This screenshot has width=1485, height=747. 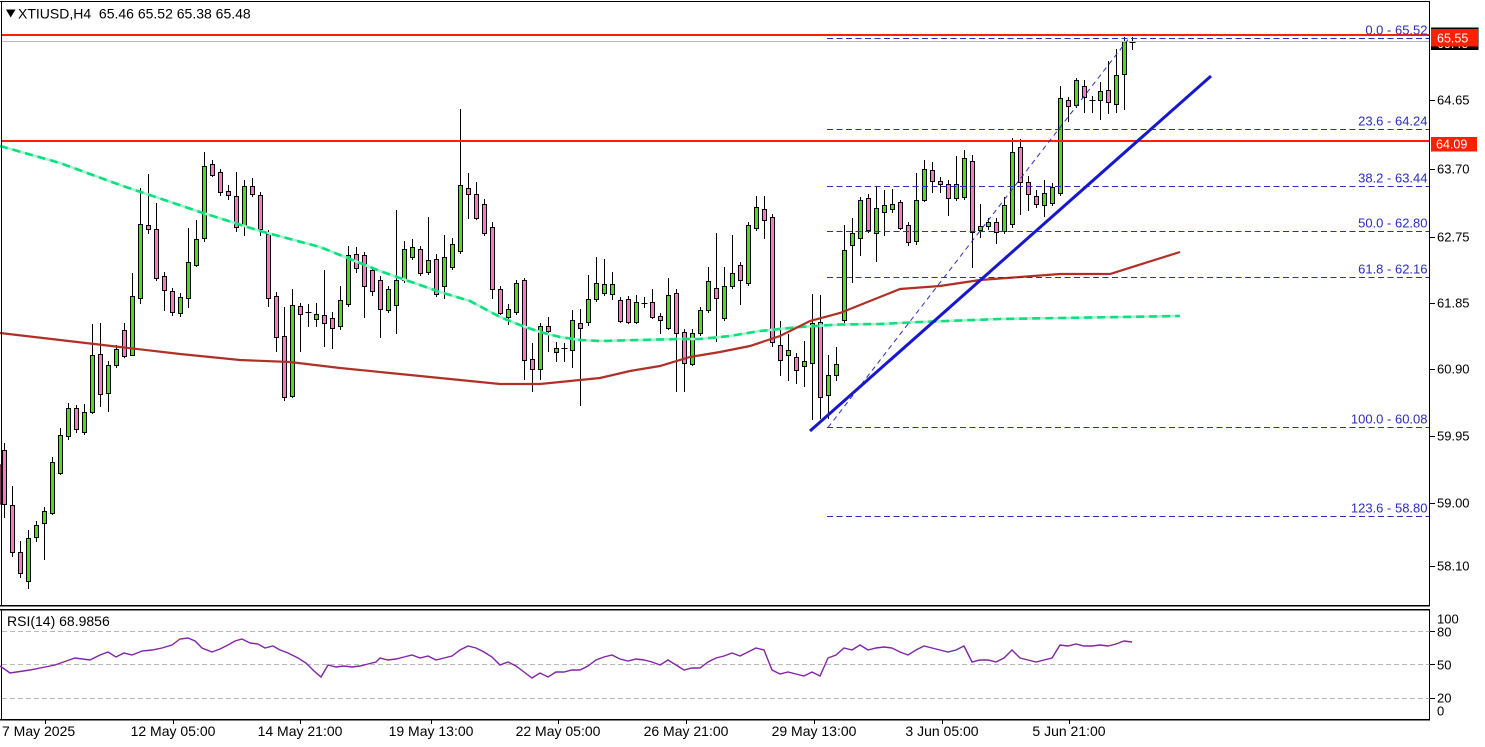 I want to click on svg-text: 62.75, so click(x=1453, y=237).